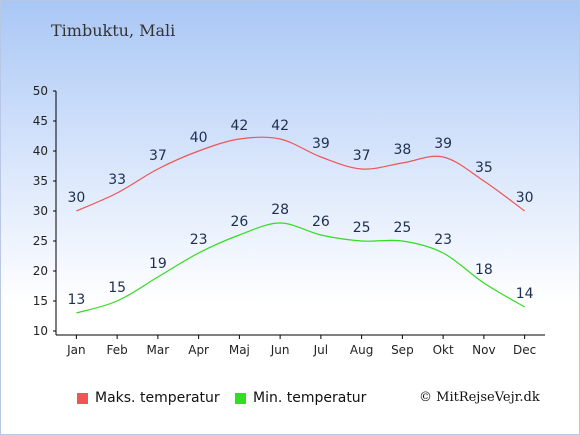 The image size is (580, 435). I want to click on legend-label-max: Maks. temperatur, so click(157, 398).